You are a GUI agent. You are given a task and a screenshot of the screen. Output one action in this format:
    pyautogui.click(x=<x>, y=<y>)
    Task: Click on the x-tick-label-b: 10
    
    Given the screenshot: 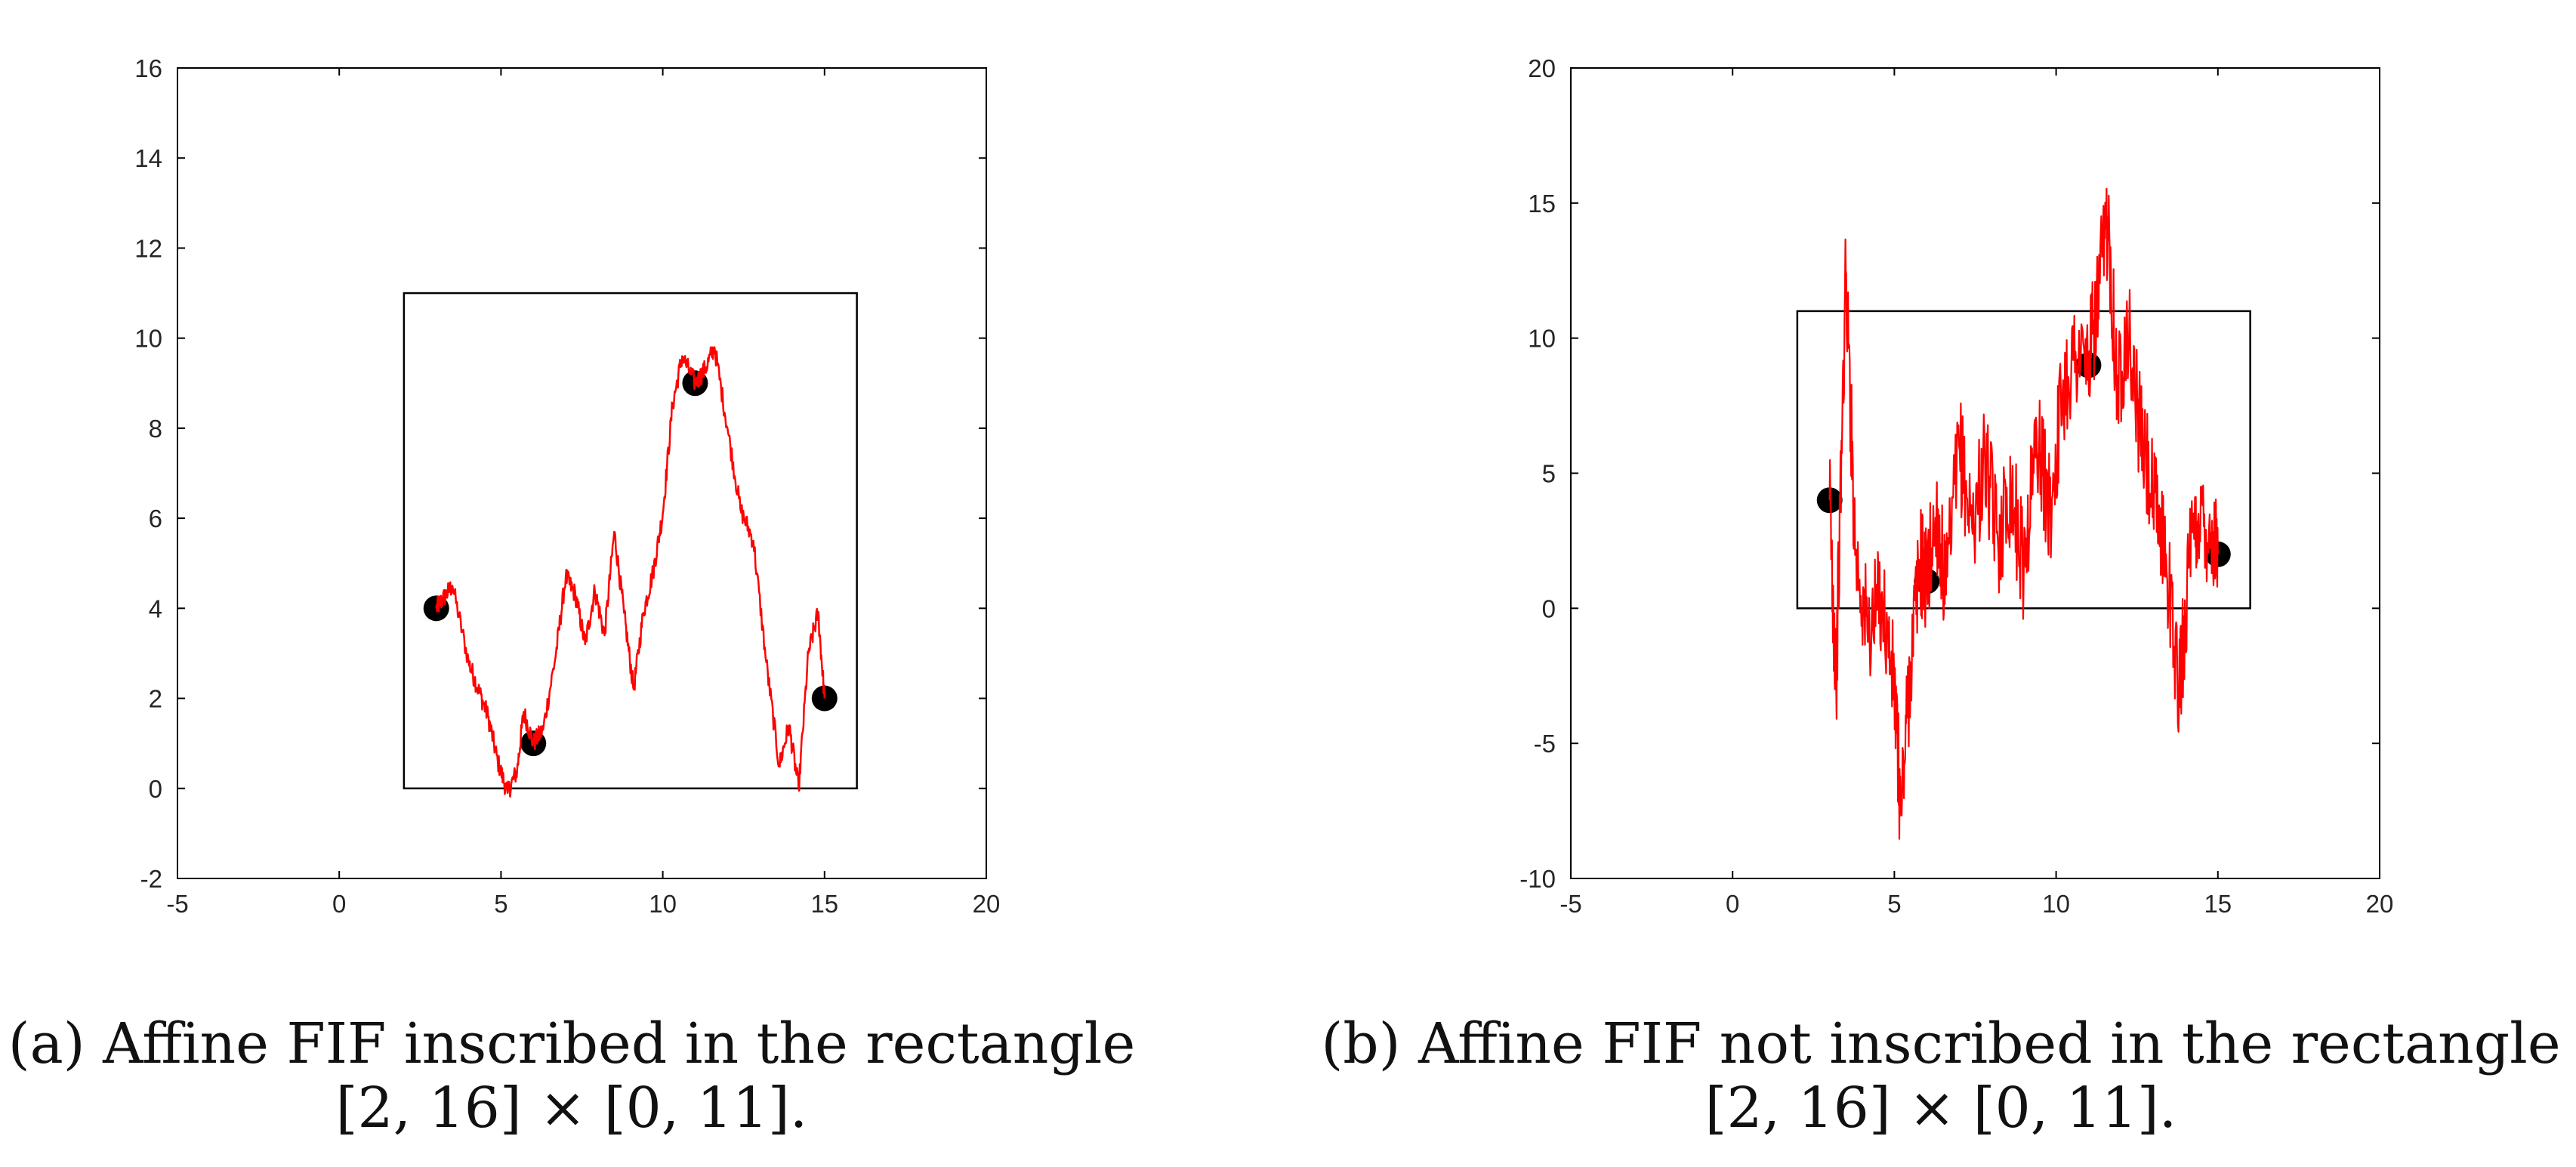 What is the action you would take?
    pyautogui.click(x=2056, y=904)
    